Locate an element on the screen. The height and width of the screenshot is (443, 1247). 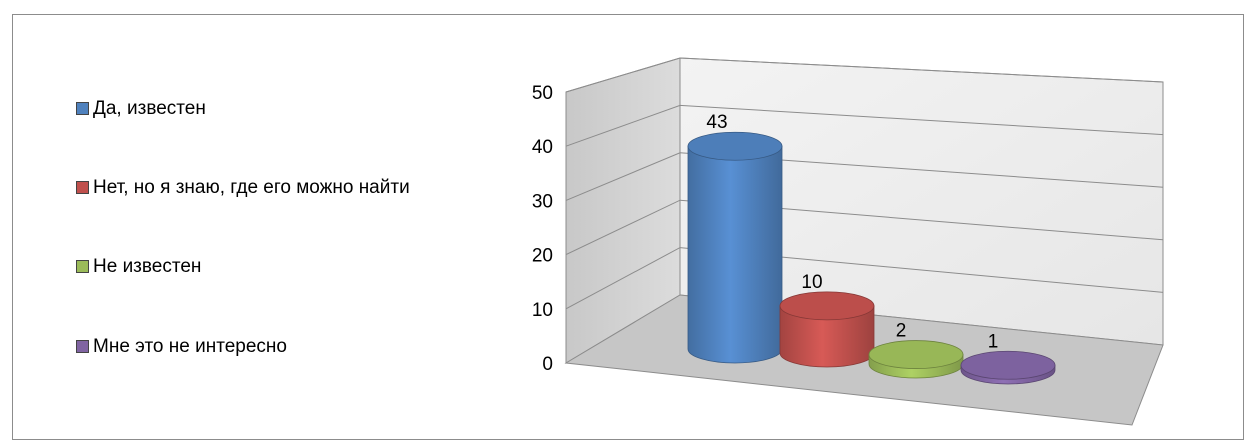
y-tick-label: 0 is located at coordinates (547, 364).